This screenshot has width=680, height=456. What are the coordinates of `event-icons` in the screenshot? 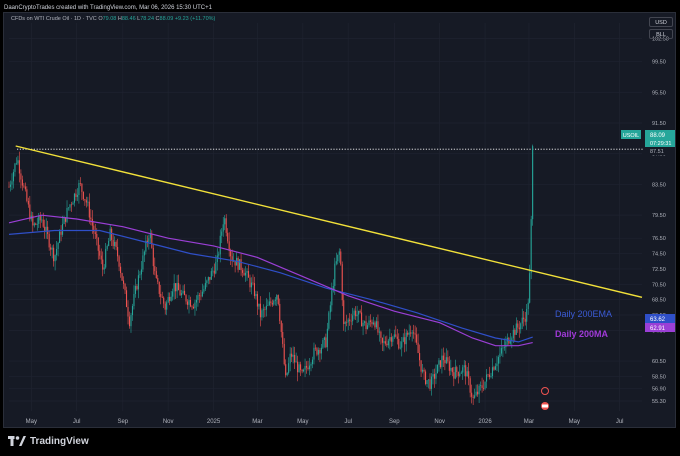 It's located at (545, 399).